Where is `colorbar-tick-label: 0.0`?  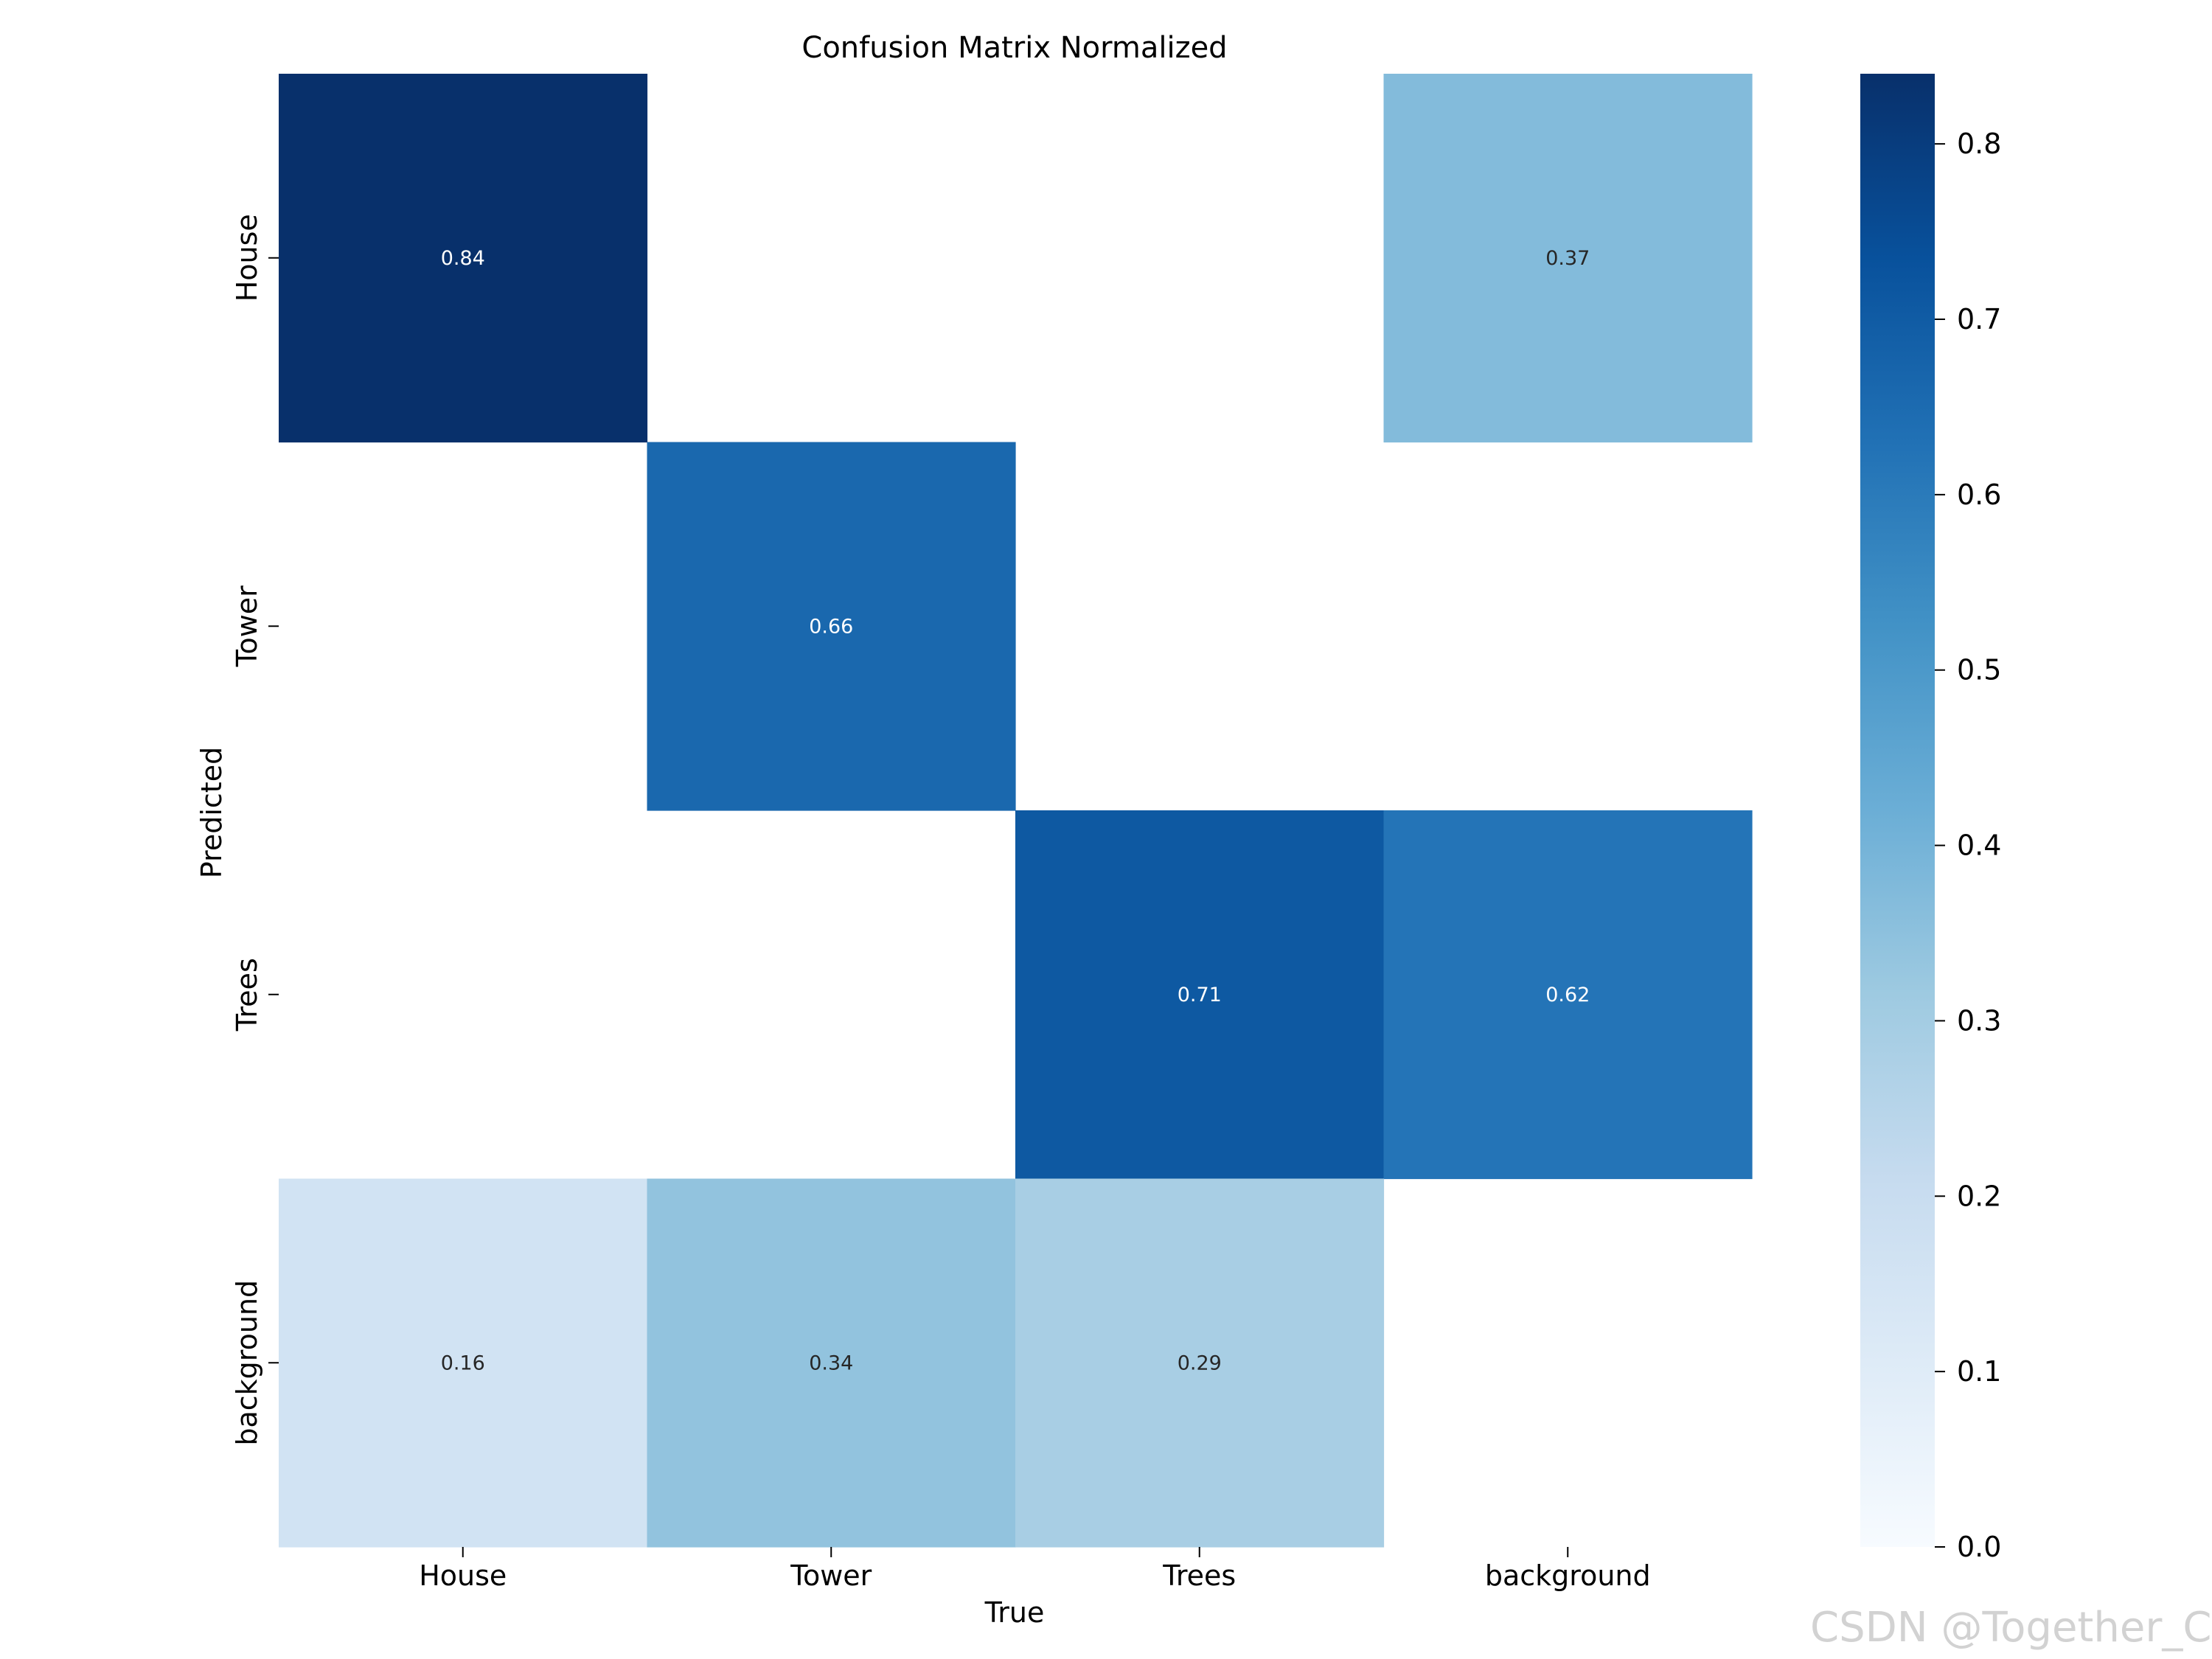
colorbar-tick-label: 0.0 is located at coordinates (1979, 1547).